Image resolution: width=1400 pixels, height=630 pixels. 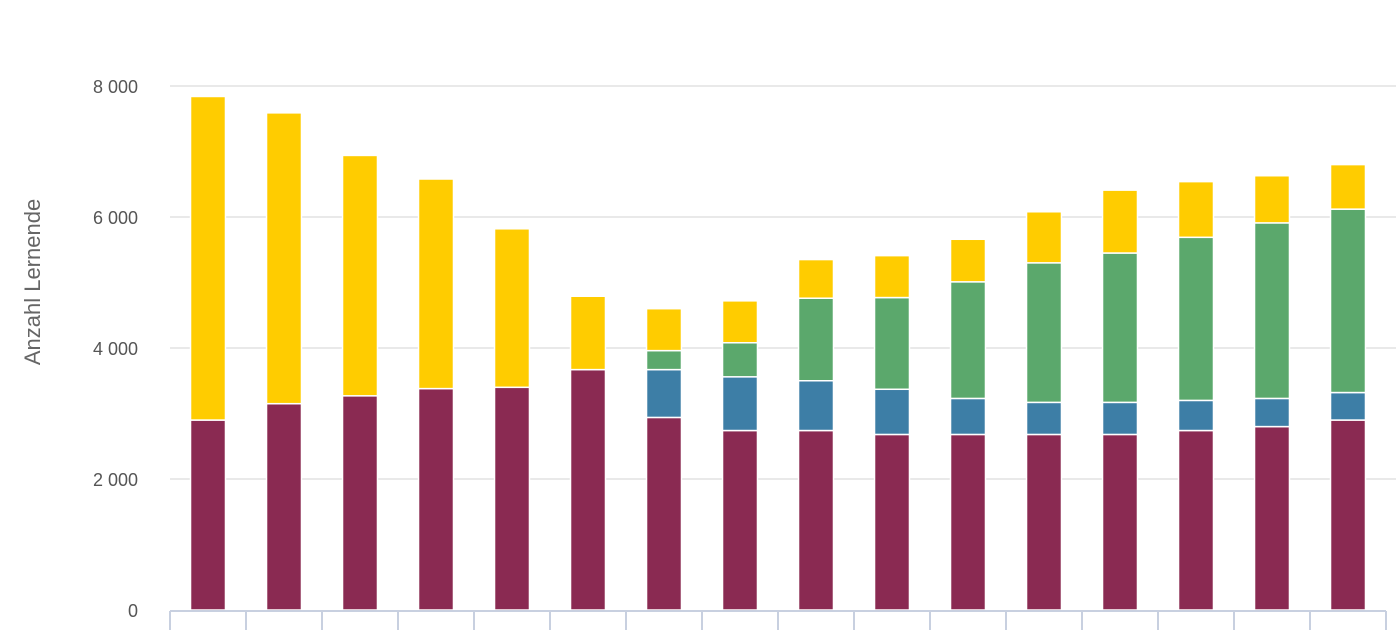 What do you see at coordinates (115, 480) in the screenshot?
I see `y-tick-label: 2 000` at bounding box center [115, 480].